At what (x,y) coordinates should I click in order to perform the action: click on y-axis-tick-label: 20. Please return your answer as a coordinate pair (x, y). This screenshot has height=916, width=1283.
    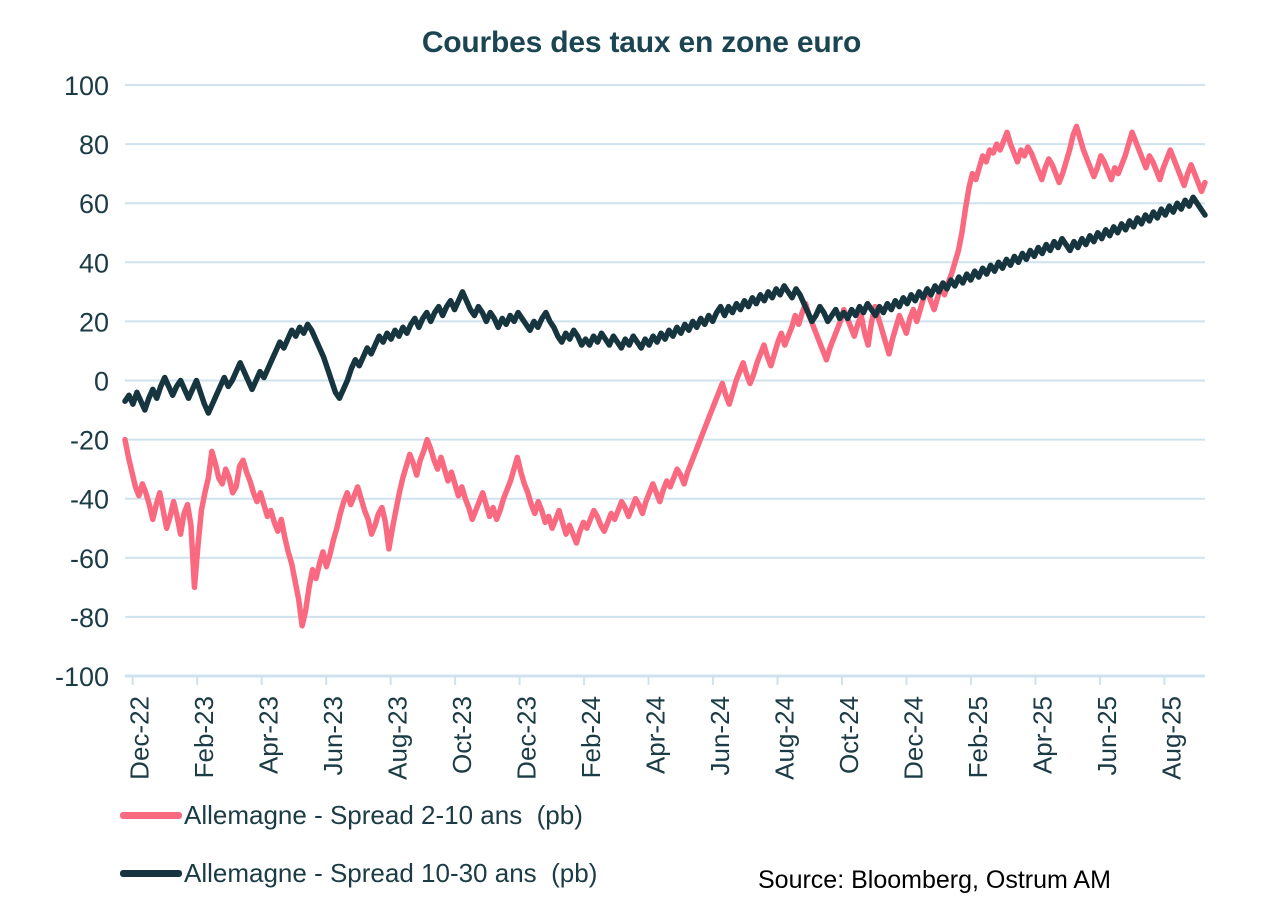
    Looking at the image, I should click on (94, 322).